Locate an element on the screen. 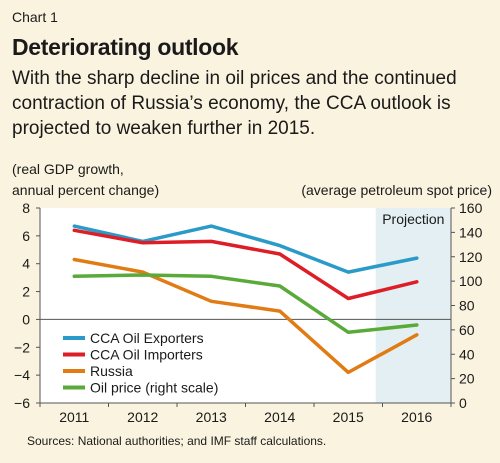 This screenshot has height=463, width=500. right-tick-label: 0 is located at coordinates (463, 403).